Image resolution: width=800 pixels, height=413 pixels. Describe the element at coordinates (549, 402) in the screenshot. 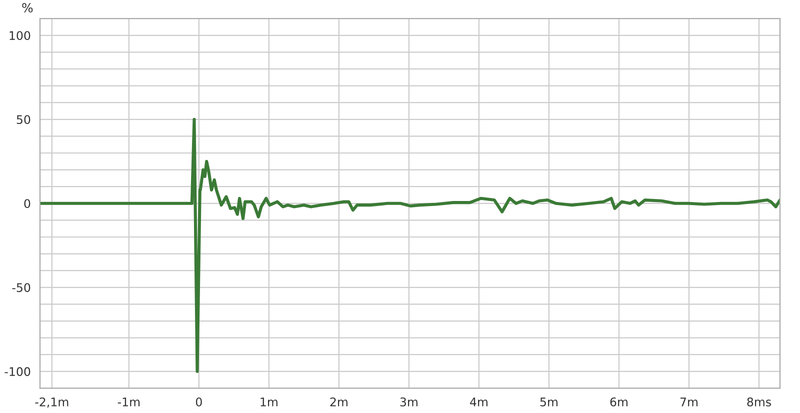

I see `x-tick-label: 5m` at that location.